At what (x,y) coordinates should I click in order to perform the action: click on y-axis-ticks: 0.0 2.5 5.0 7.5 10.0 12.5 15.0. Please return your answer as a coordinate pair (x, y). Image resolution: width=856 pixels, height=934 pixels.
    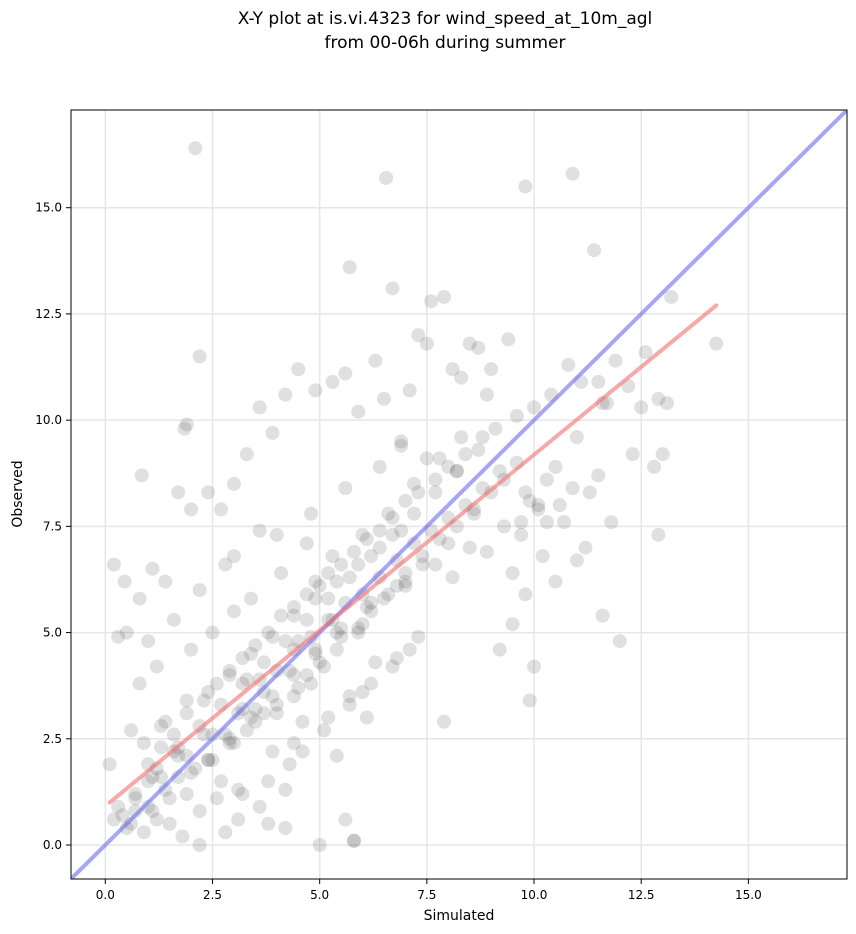
    Looking at the image, I should click on (53, 526).